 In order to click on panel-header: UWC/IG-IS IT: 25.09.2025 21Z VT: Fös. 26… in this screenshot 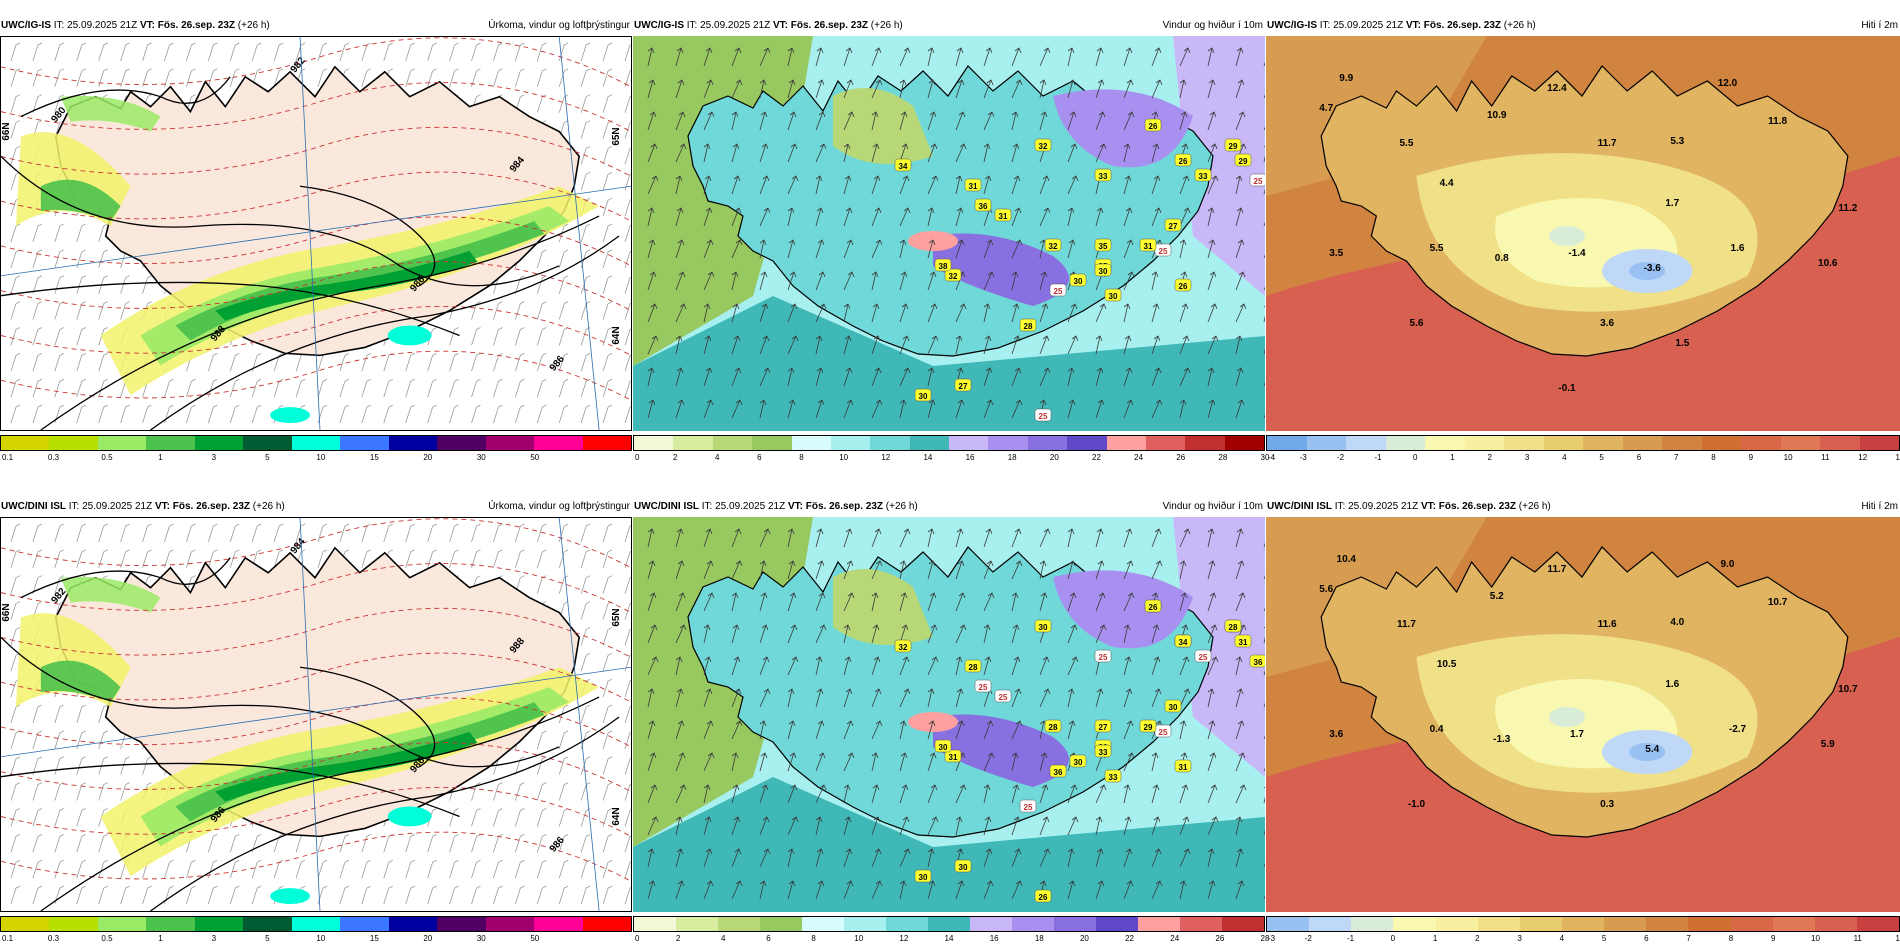, I will do `click(316, 26)`.